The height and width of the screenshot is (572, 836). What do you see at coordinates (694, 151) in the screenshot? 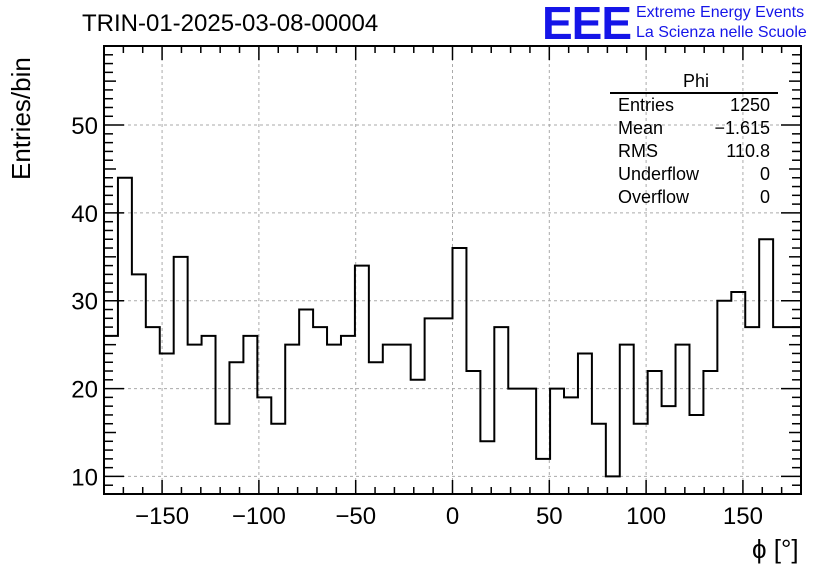
I see `stats-row-rms: RMS 110.8` at bounding box center [694, 151].